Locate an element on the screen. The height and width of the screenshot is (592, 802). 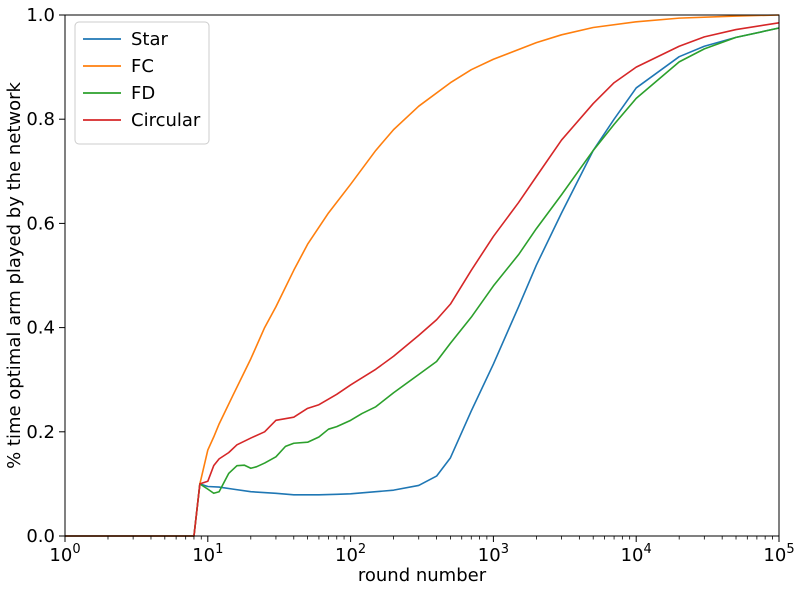
legend-label-fc: FC is located at coordinates (142, 66).